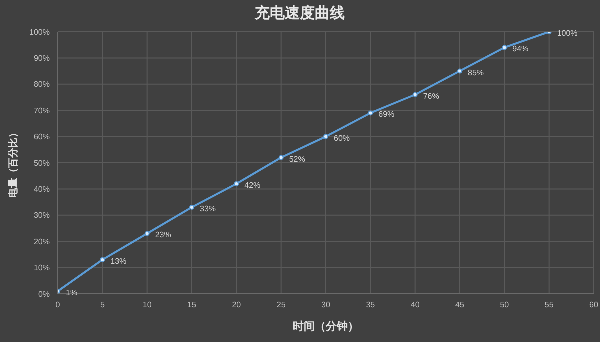 The image size is (600, 342). I want to click on data-label: 76%, so click(431, 96).